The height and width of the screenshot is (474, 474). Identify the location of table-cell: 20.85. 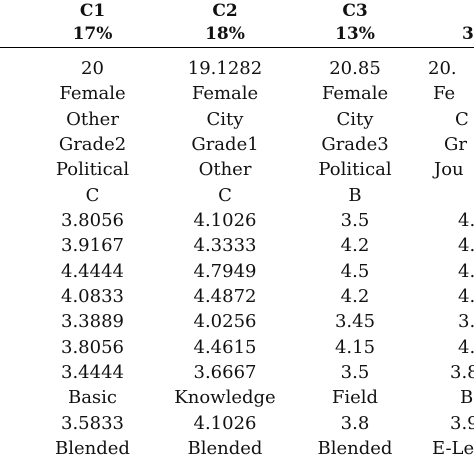
(355, 68).